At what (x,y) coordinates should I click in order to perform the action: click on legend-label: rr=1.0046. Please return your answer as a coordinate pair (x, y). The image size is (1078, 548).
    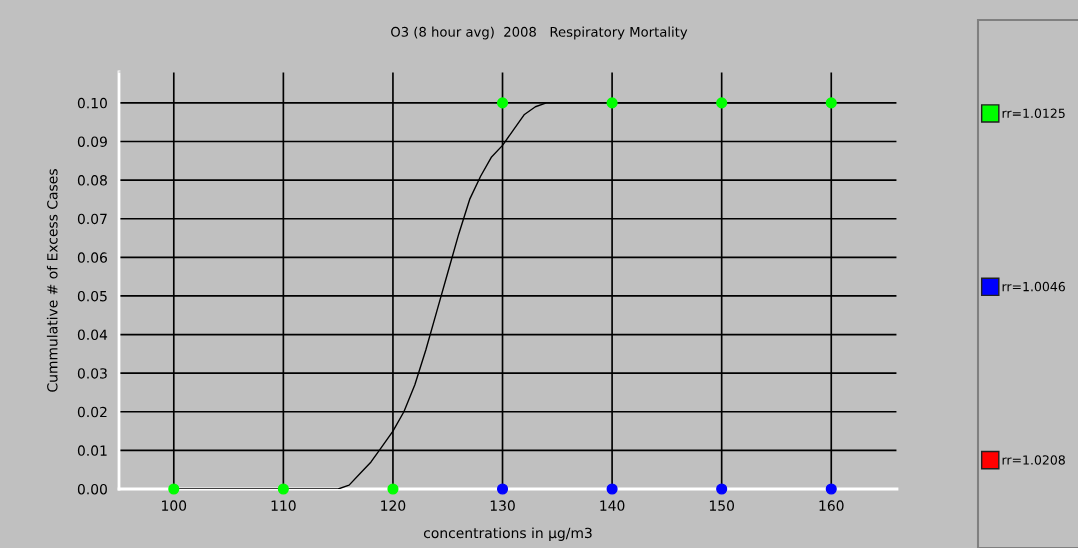
    Looking at the image, I should click on (1033, 286).